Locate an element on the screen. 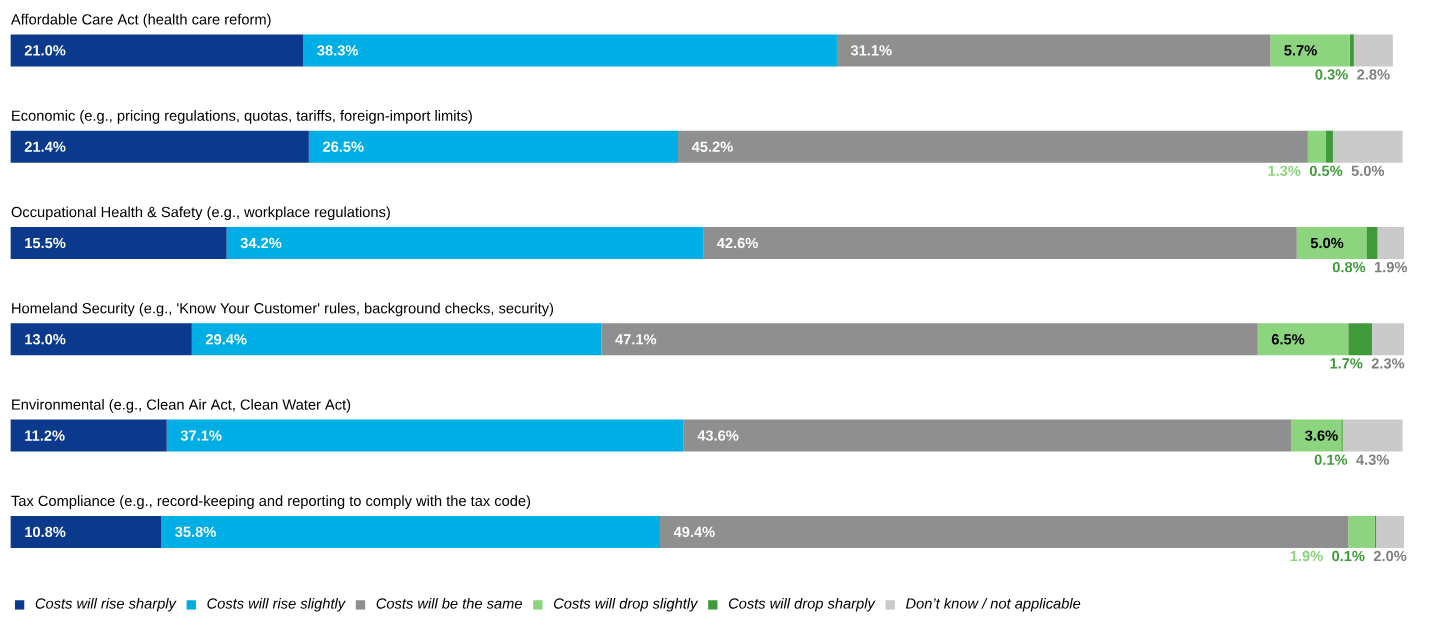 This screenshot has height=627, width=1450. y-tick-label: Economic (e.g., pricing regulations, quotas, tariffs, foreign-import limits) is located at coordinates (242, 117).